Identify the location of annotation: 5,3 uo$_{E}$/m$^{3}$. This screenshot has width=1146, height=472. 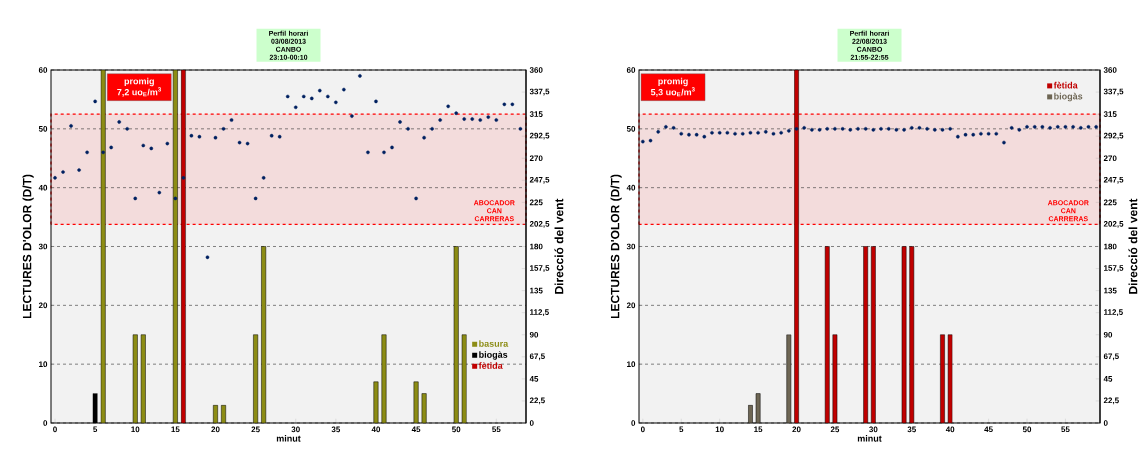
(672, 92).